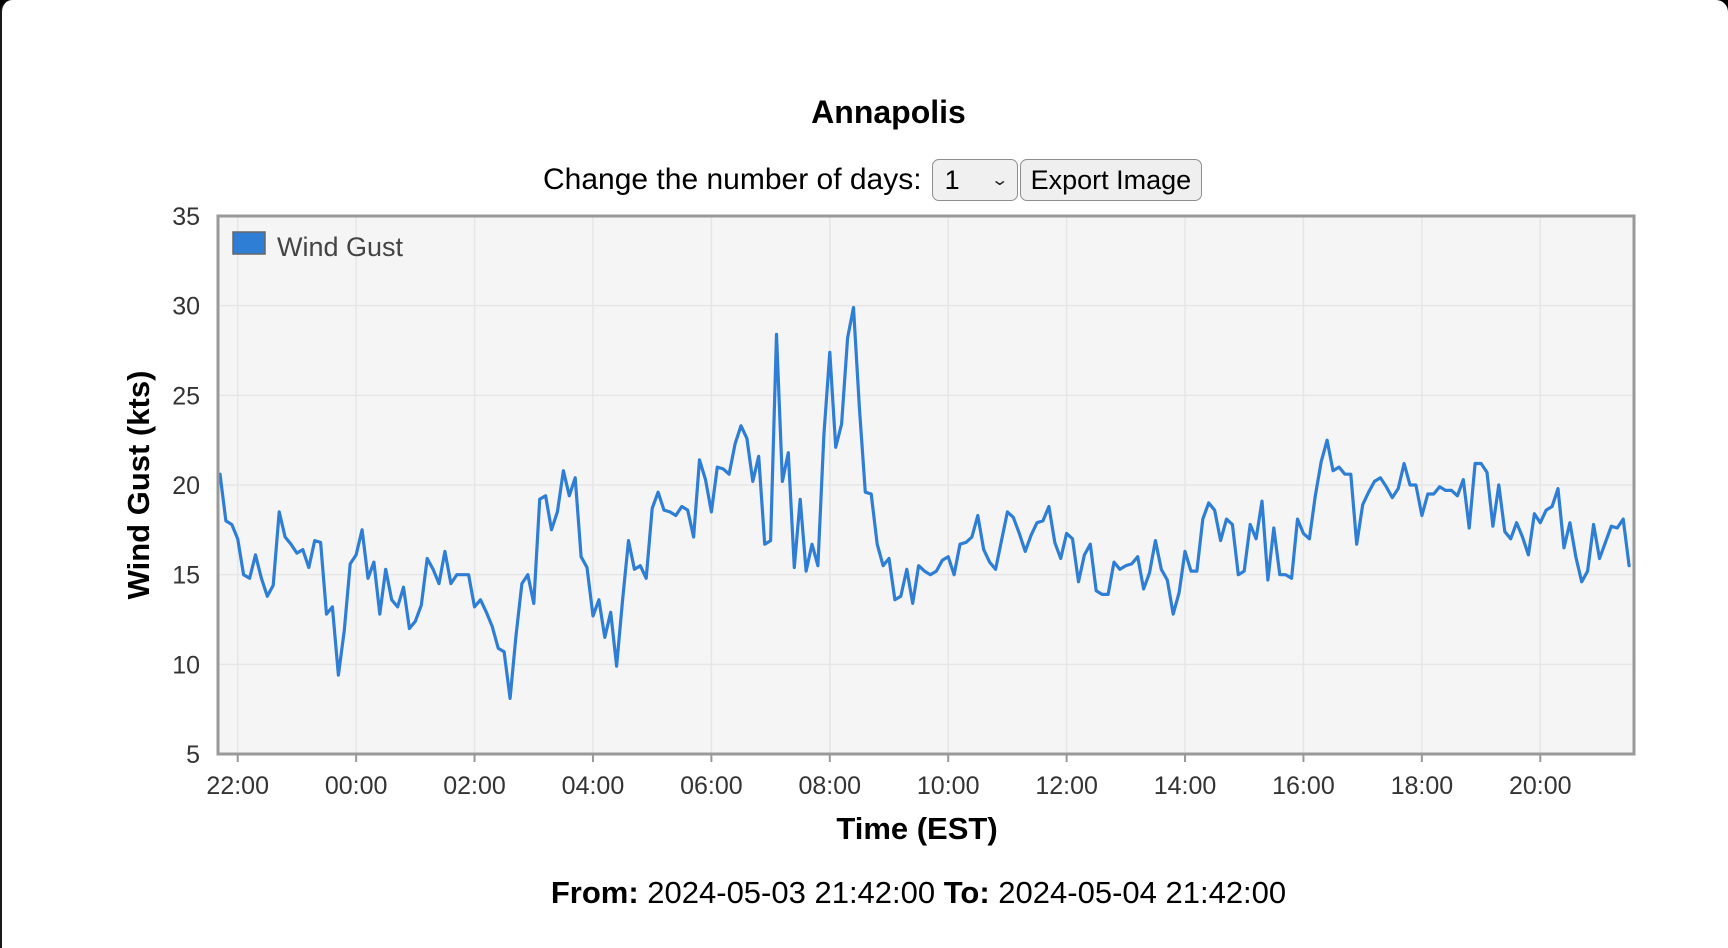 The image size is (1728, 948). Describe the element at coordinates (948, 786) in the screenshot. I see `x-tick-label: 10:00` at that location.